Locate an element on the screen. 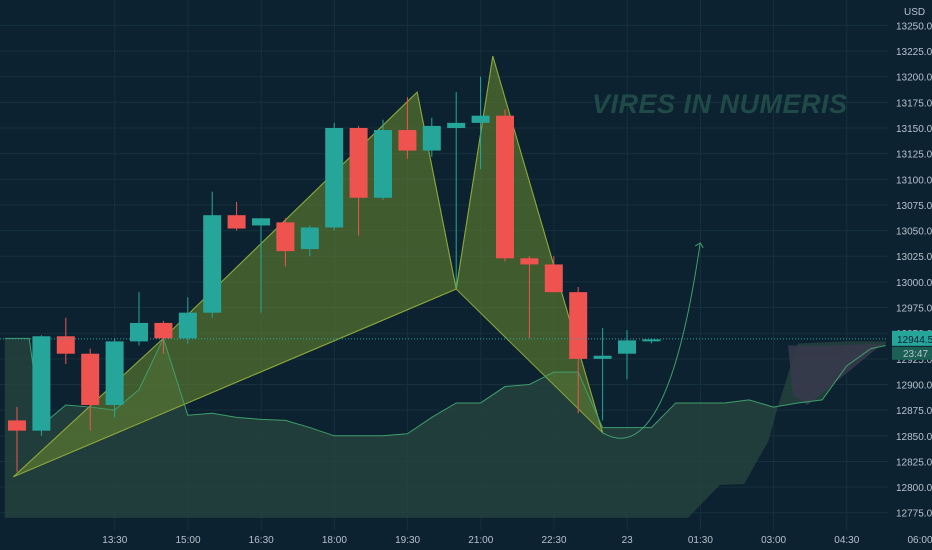 The height and width of the screenshot is (550, 932). time-tick-label: 21:00 is located at coordinates (480, 540).